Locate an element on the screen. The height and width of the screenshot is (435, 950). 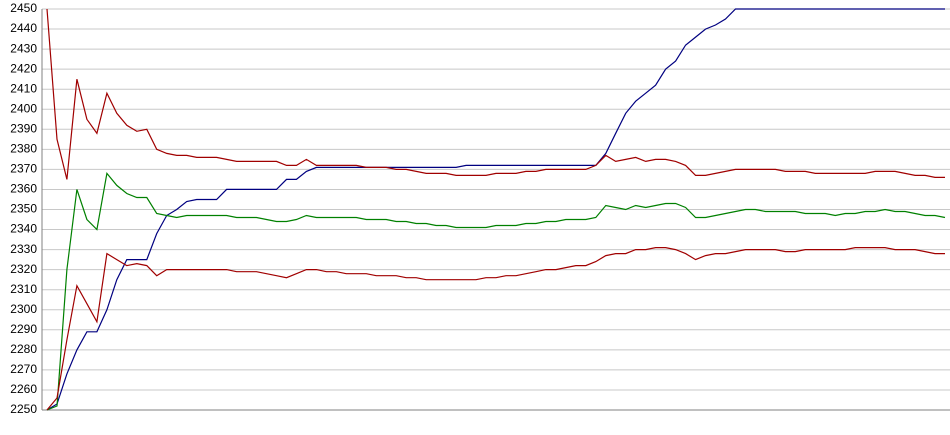
y-tick-label: 2370 is located at coordinates (23, 169).